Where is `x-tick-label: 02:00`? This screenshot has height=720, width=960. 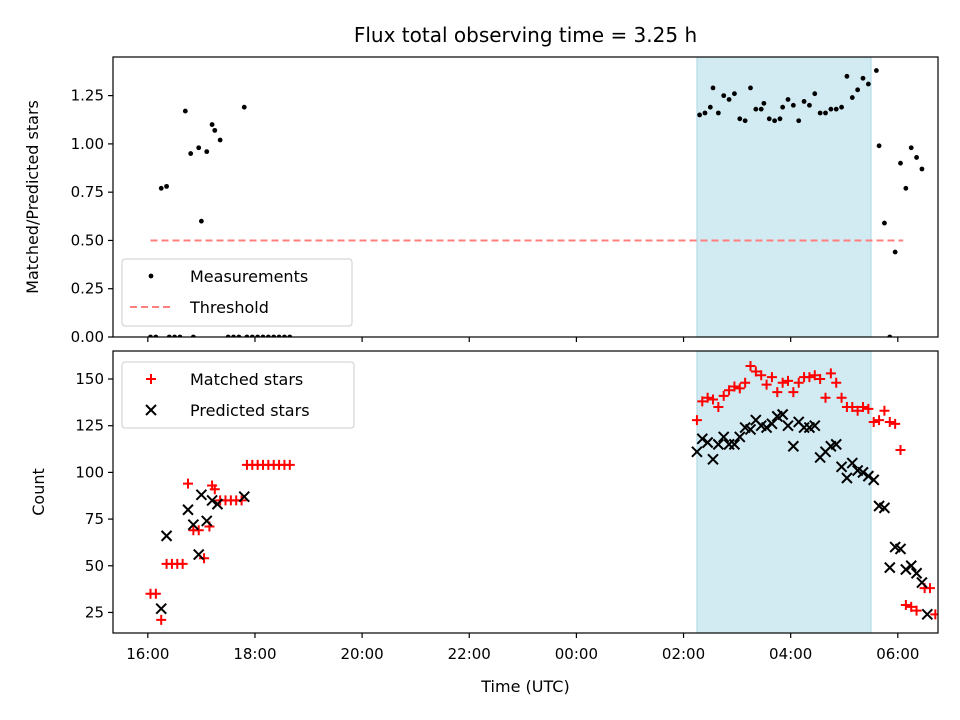 x-tick-label: 02:00 is located at coordinates (683, 654).